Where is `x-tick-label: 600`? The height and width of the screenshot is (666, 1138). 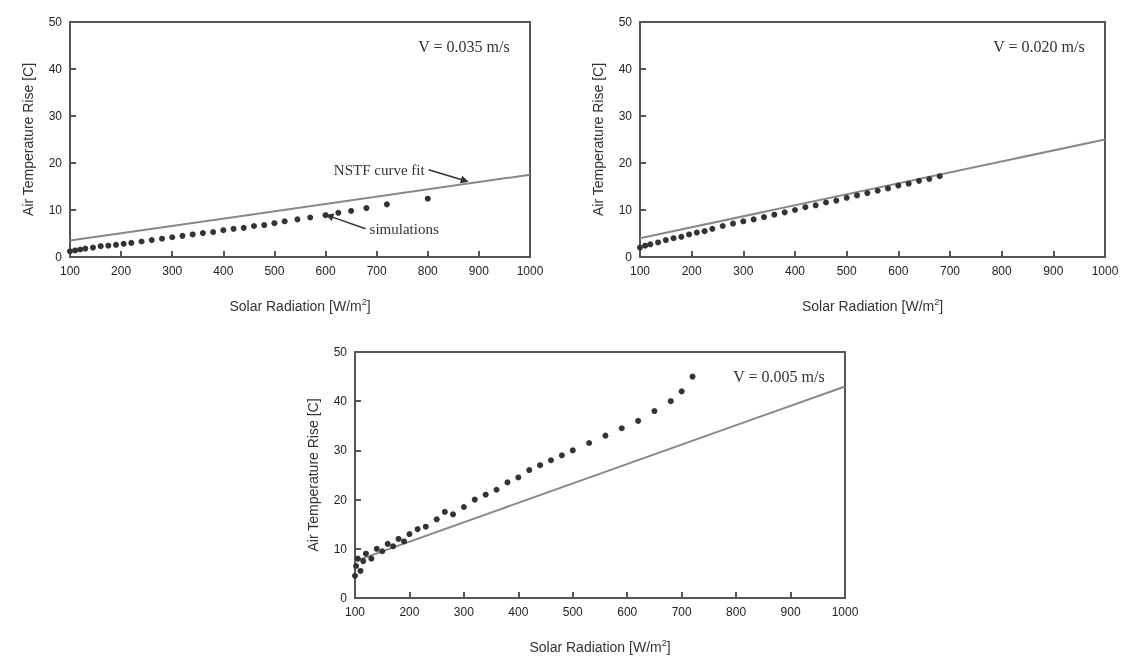
x-tick-label: 600 is located at coordinates (325, 271).